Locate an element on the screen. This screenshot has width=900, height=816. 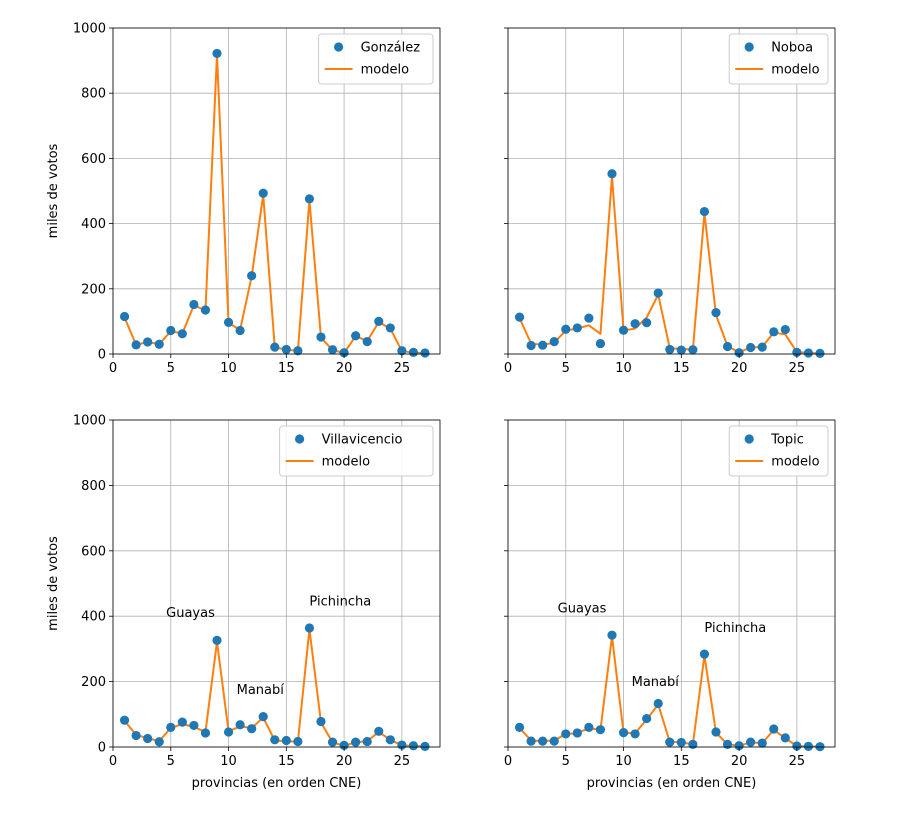
legend-label: Villavicencio is located at coordinates (362, 440).